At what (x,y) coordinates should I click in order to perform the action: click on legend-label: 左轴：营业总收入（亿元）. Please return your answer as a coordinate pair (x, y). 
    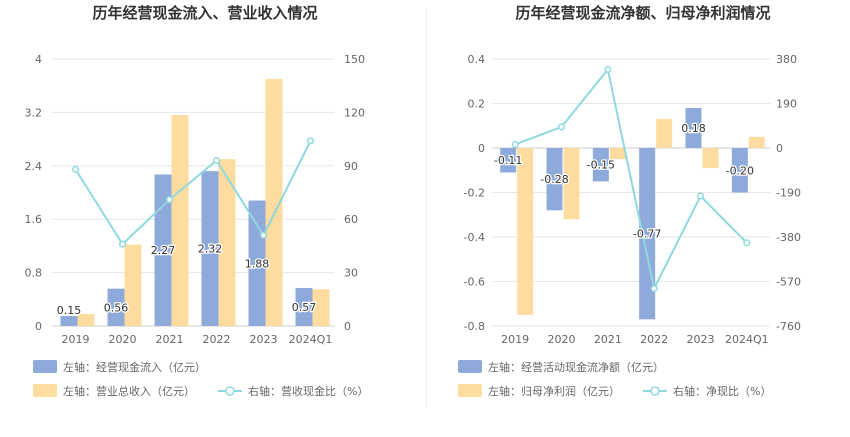
    Looking at the image, I should click on (129, 391).